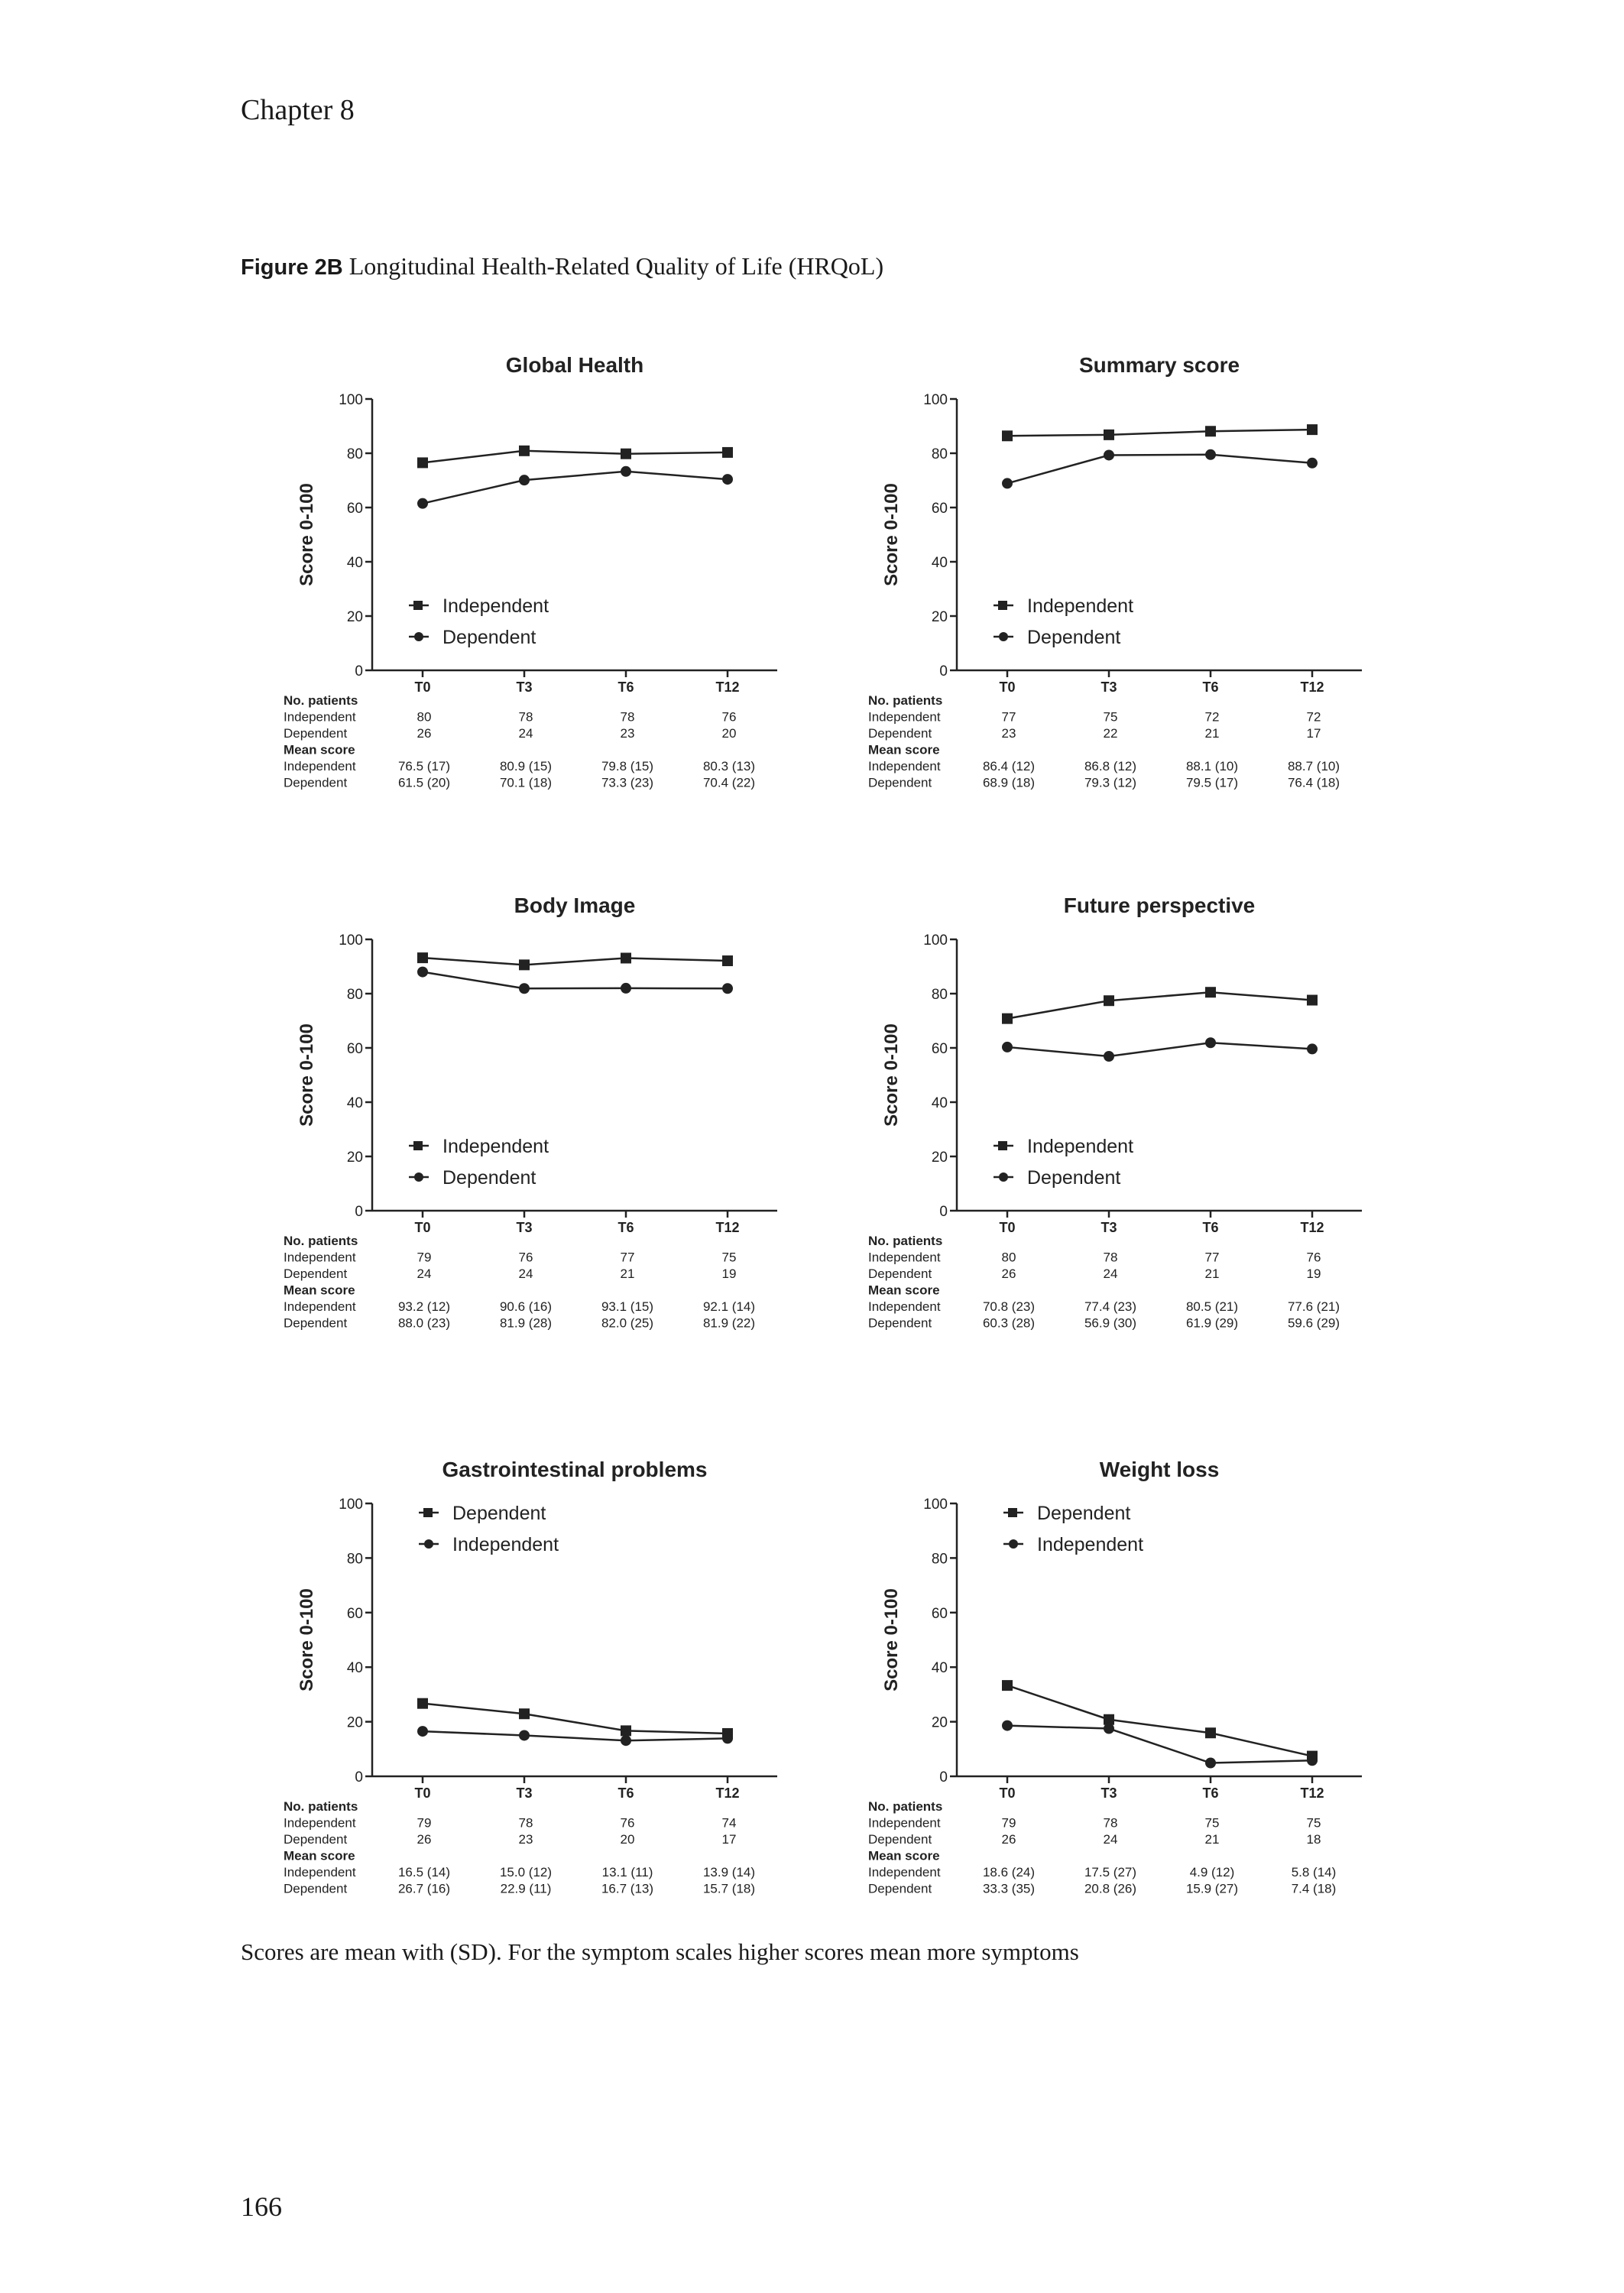  What do you see at coordinates (526, 1889) in the screenshot?
I see `table-cell: 22.9 (11)` at bounding box center [526, 1889].